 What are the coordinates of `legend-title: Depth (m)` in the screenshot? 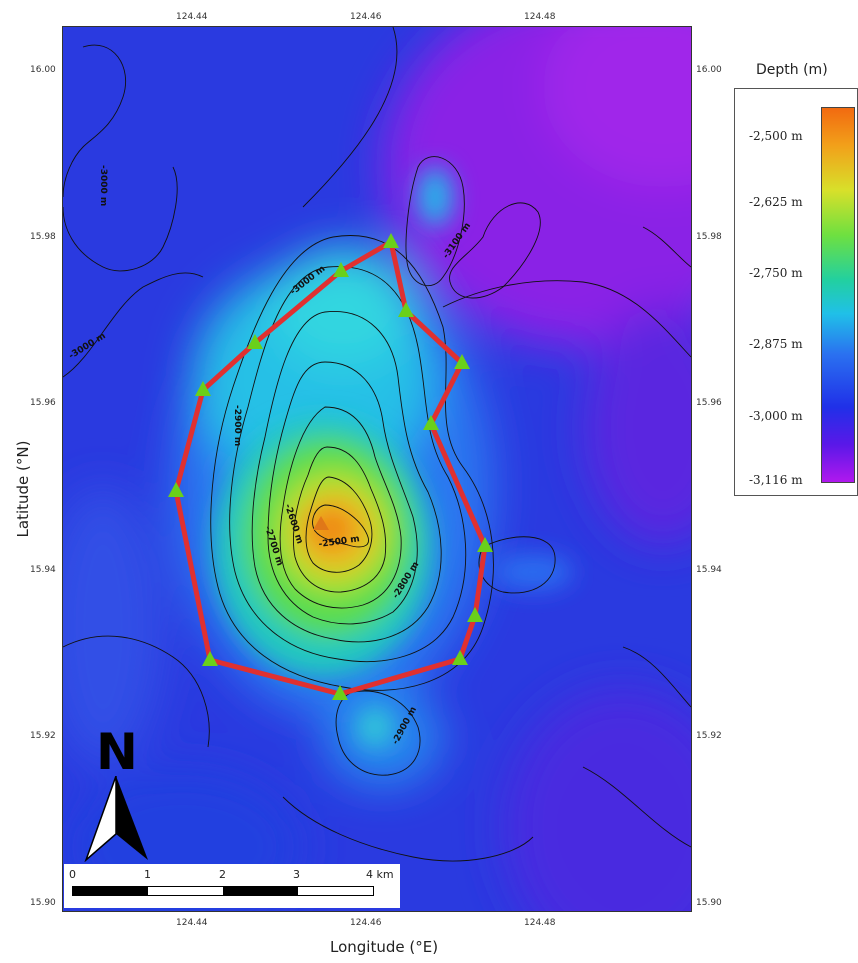 It's located at (792, 70).